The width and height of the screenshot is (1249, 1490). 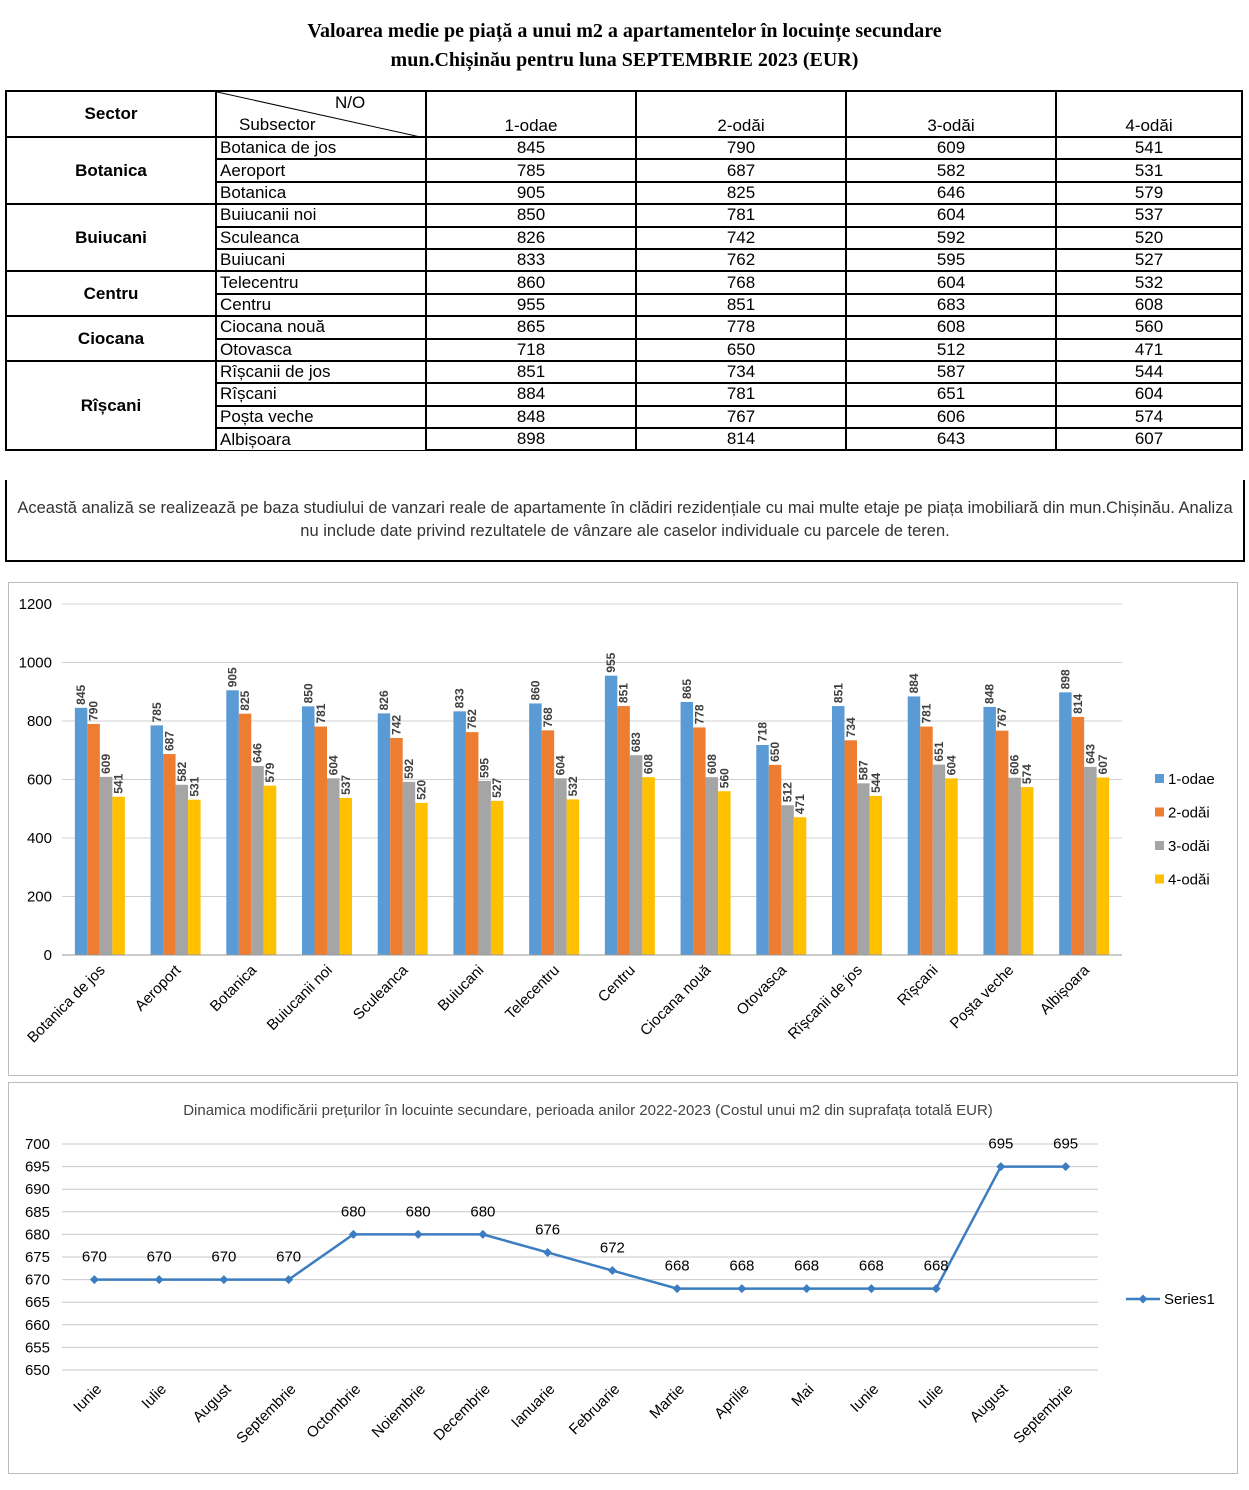 What do you see at coordinates (321, 215) in the screenshot?
I see `subsector: Buiucanii noi` at bounding box center [321, 215].